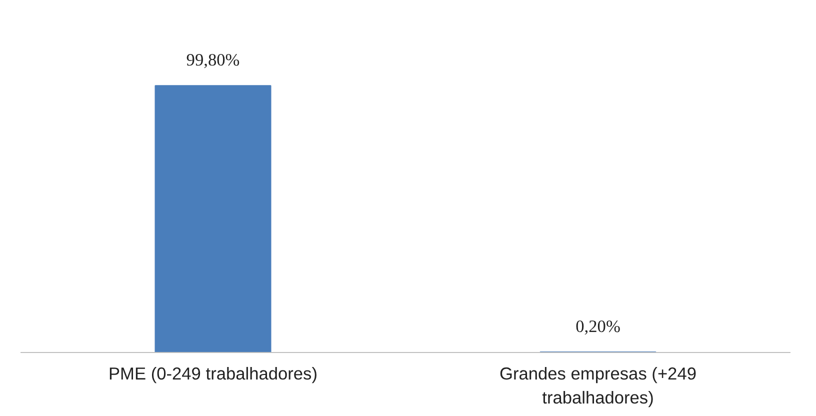 The height and width of the screenshot is (416, 816). What do you see at coordinates (213, 60) in the screenshot?
I see `data-label: 99,80%` at bounding box center [213, 60].